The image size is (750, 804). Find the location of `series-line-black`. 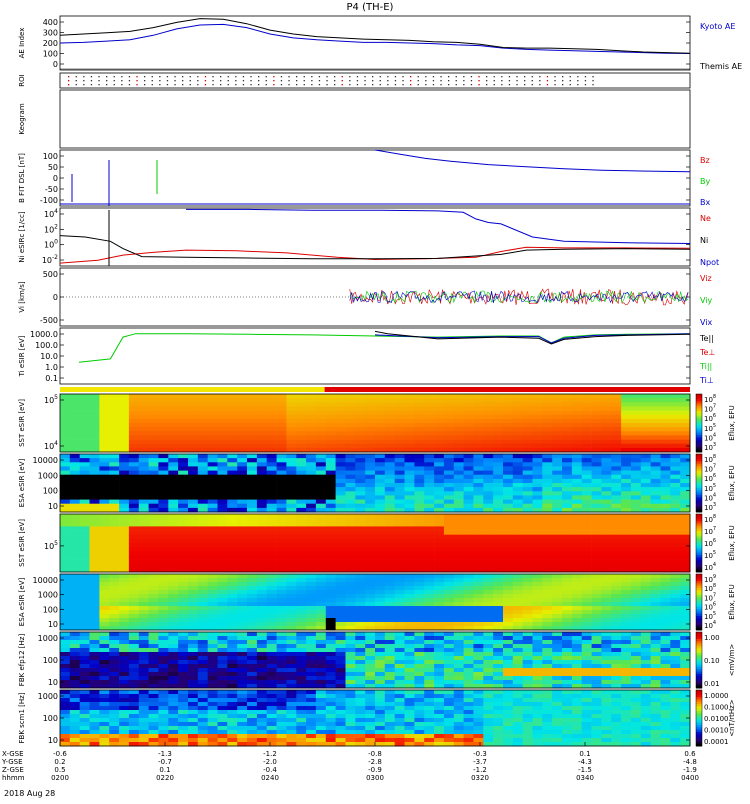

series-line-black is located at coordinates (375, 36).